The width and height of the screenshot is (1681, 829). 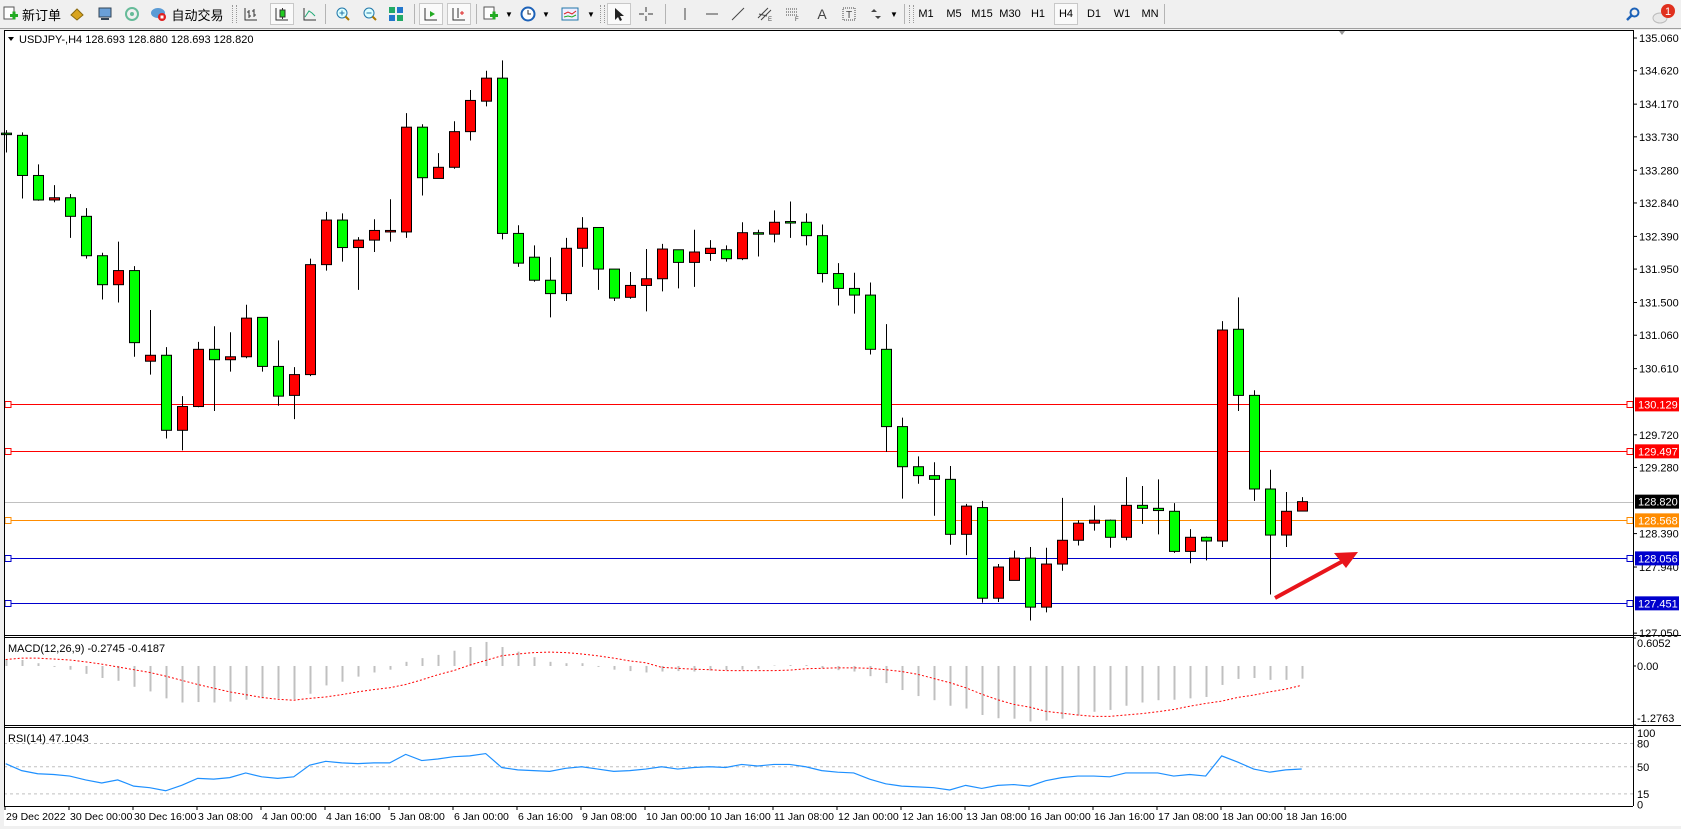 What do you see at coordinates (1122, 14) in the screenshot?
I see `timeframe-w1: W1` at bounding box center [1122, 14].